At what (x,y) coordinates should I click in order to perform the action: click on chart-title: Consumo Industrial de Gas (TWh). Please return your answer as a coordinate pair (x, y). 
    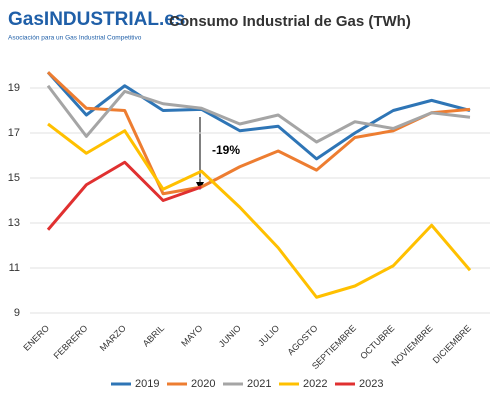
    Looking at the image, I should click on (290, 21).